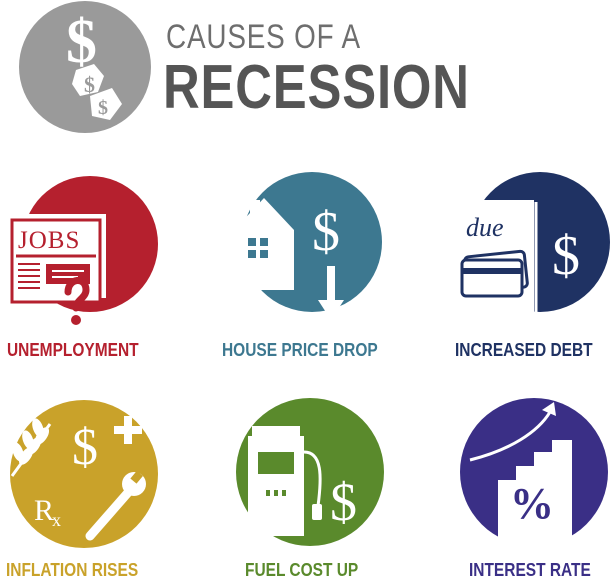 The height and width of the screenshot is (581, 612). What do you see at coordinates (535, 247) in the screenshot?
I see `due-bill-card-icon: due $` at bounding box center [535, 247].